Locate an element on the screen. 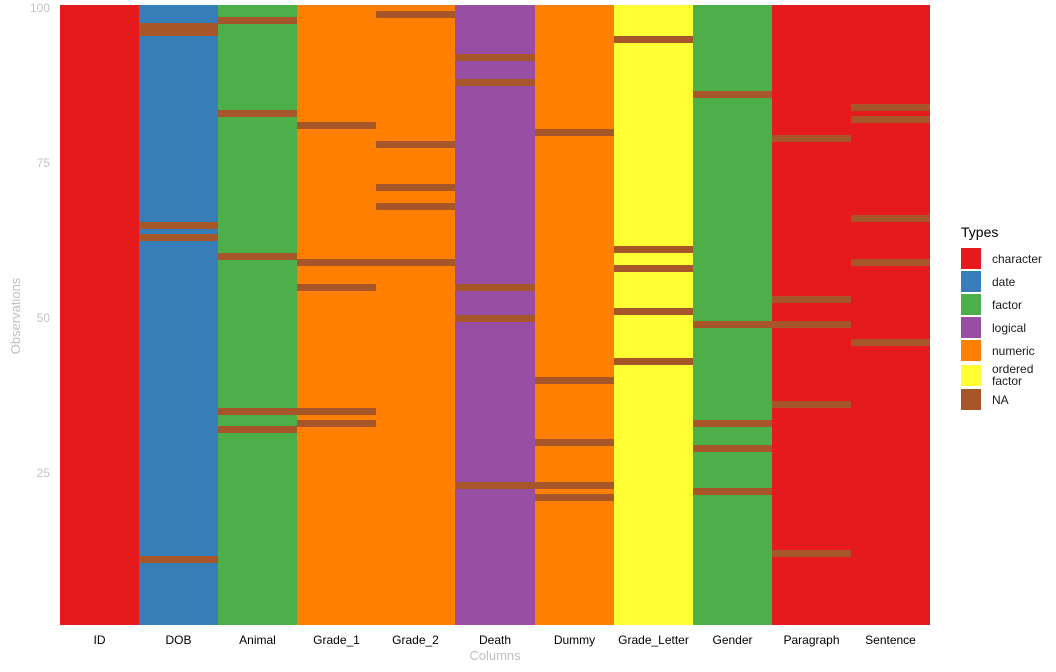  x-label-ID: ID is located at coordinates (99, 640).